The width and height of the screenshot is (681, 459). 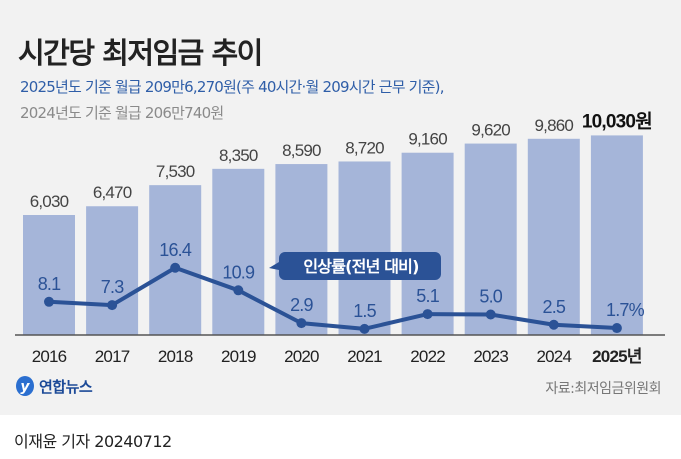 I want to click on rate-label: 16.4, so click(x=175, y=250).